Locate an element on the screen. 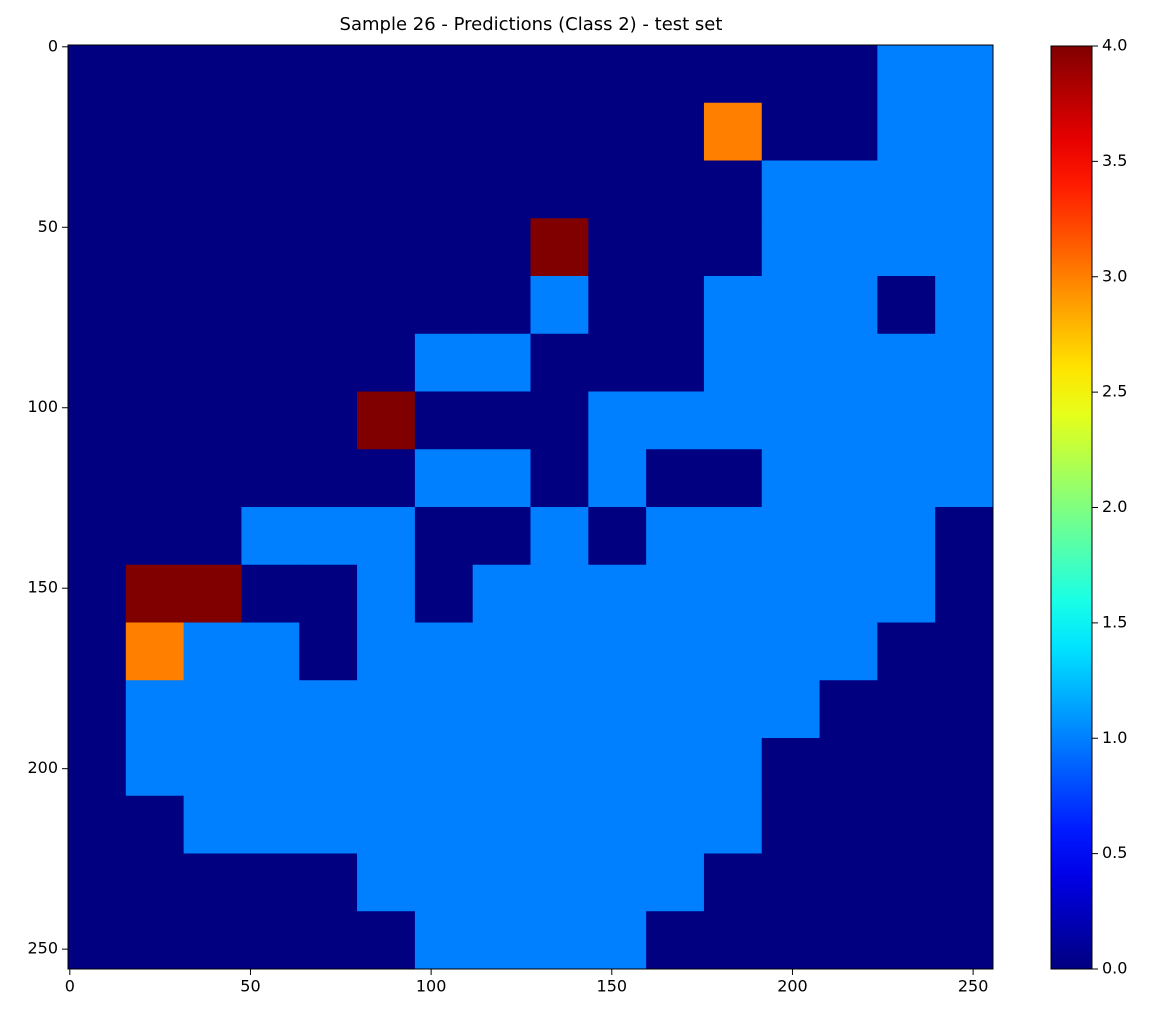 The height and width of the screenshot is (1020, 1160). colorbar-tick-label: 1.5 is located at coordinates (1114, 621).